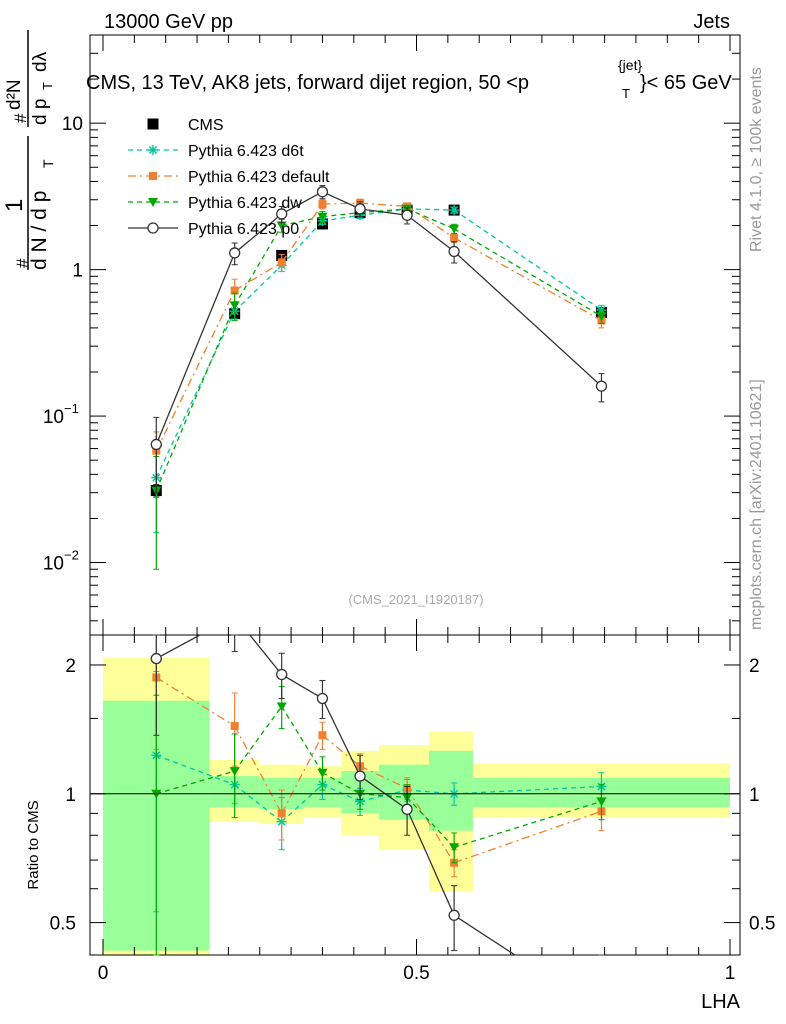  I want to click on ratio-y-tick-label: 0.5, so click(63, 924).